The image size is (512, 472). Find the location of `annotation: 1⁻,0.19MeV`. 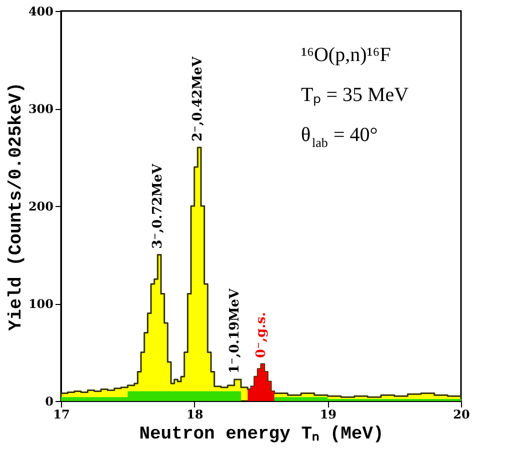

annotation: 1⁻,0.19MeV is located at coordinates (234, 331).